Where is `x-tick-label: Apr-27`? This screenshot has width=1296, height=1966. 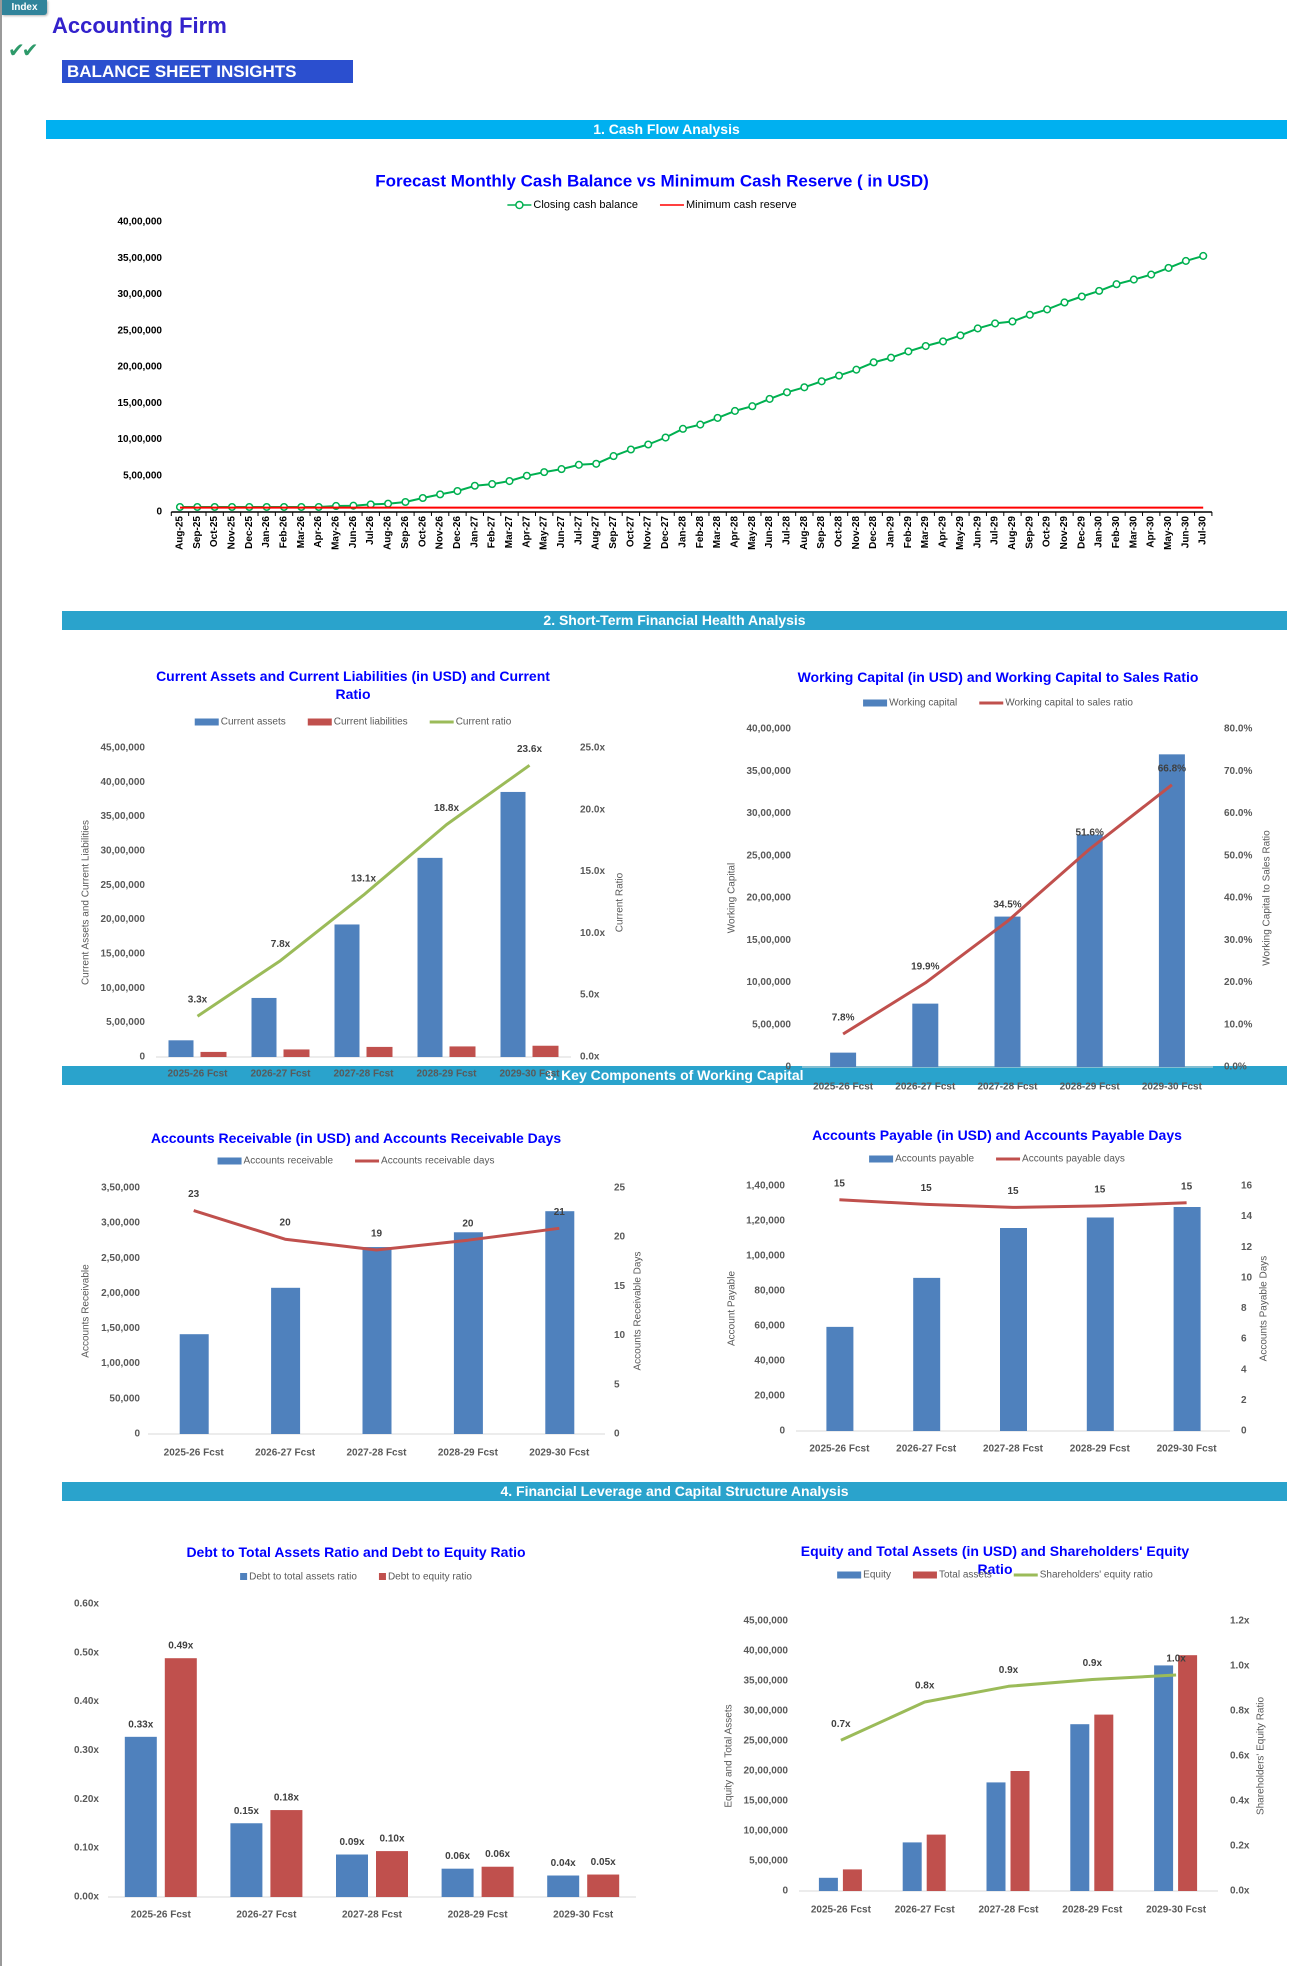 x-tick-label: Apr-27 is located at coordinates (526, 532).